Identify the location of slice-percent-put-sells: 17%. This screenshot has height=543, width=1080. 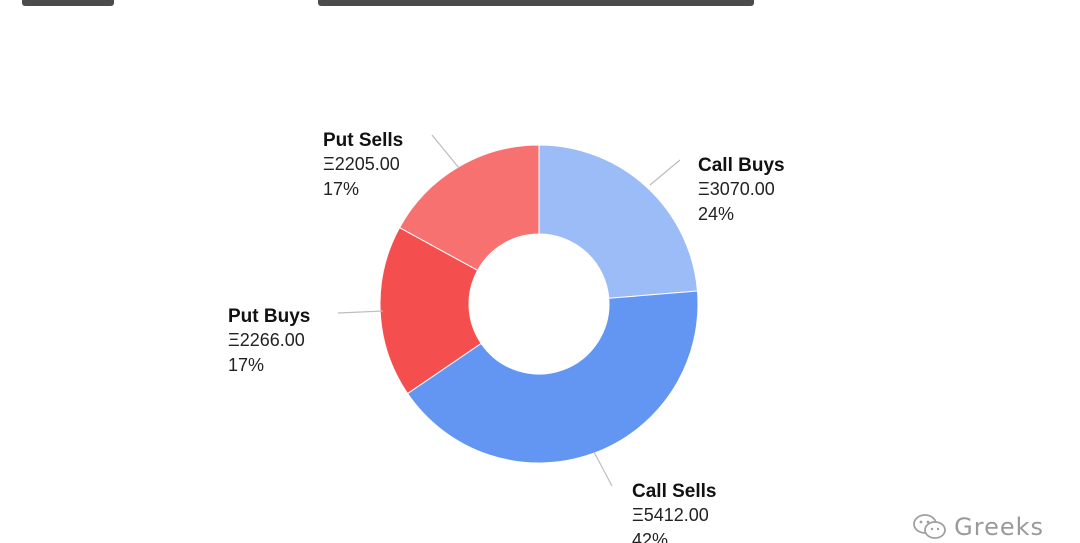
(341, 189).